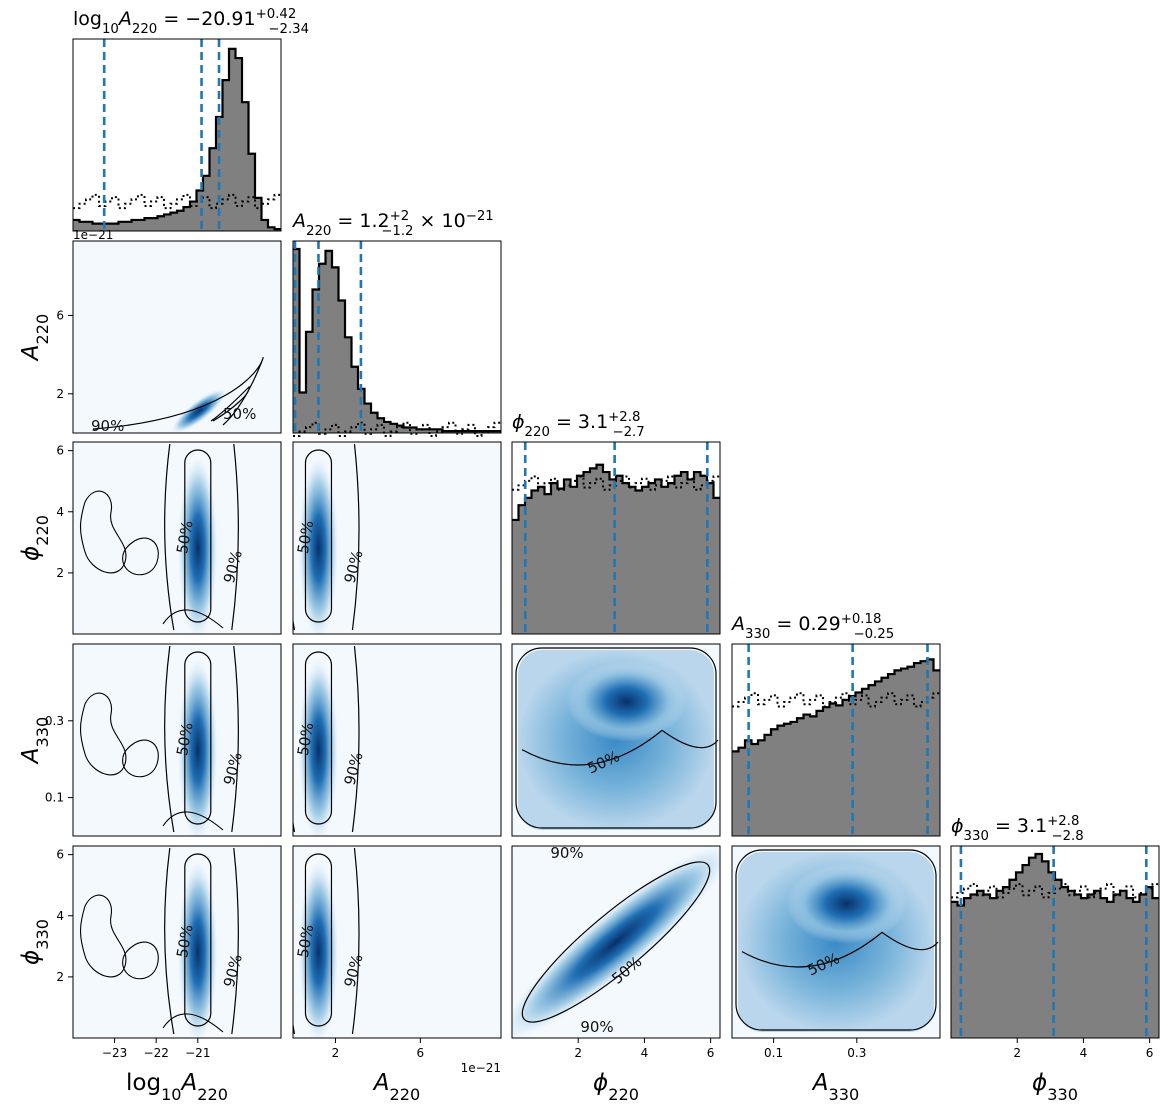  Describe the element at coordinates (812, 627) in the screenshot. I see `panel-title: A330 = 0.29+0.18 −0.25` at that location.